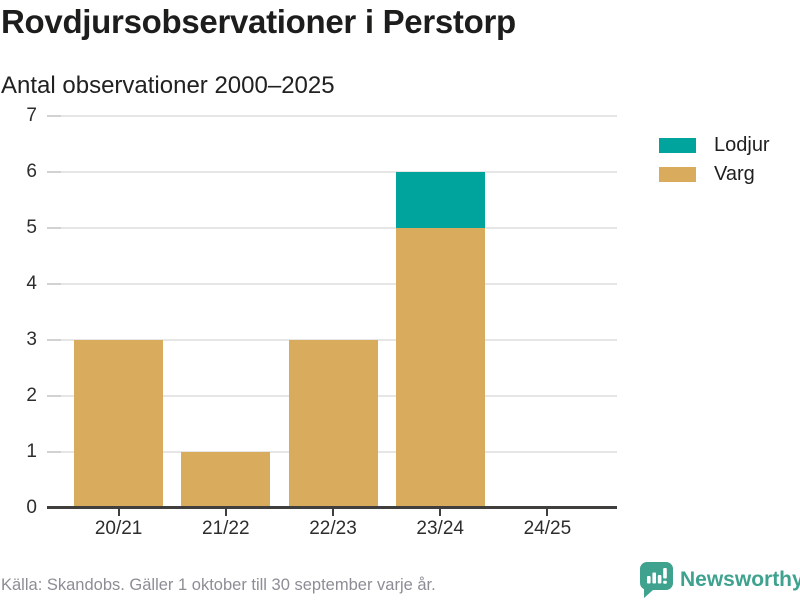 The width and height of the screenshot is (800, 600). What do you see at coordinates (31, 451) in the screenshot?
I see `y-tick-label: 1` at bounding box center [31, 451].